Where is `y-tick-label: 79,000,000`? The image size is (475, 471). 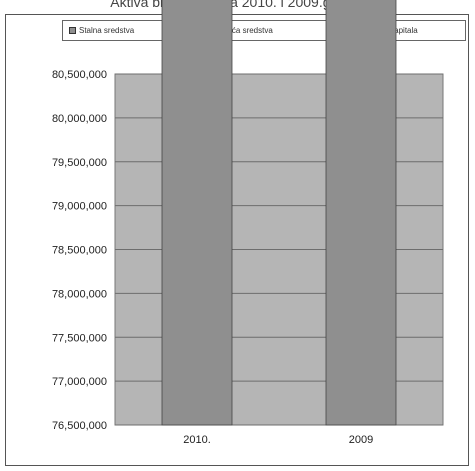
y-tick-label: 79,000,000 is located at coordinates (79, 207).